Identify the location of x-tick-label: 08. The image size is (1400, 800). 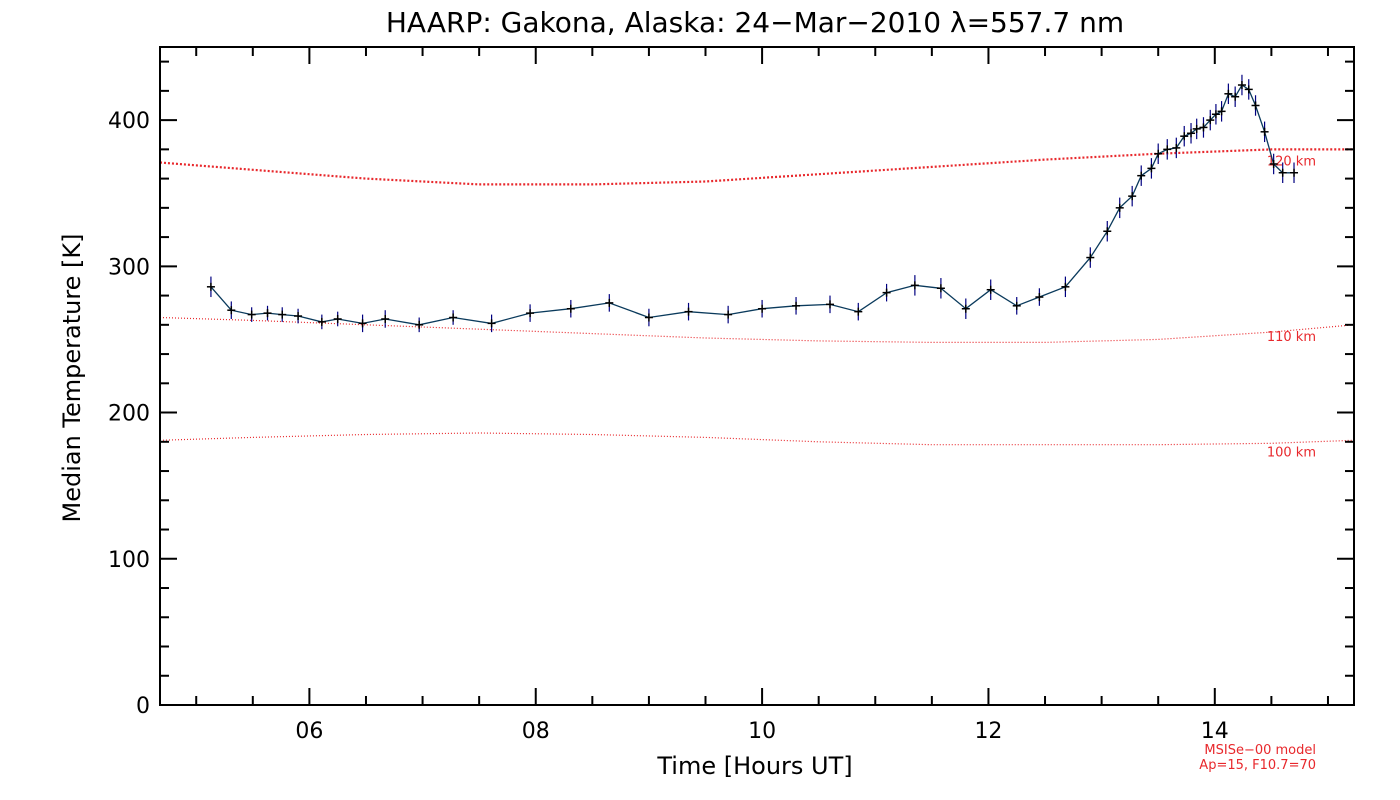
(536, 731).